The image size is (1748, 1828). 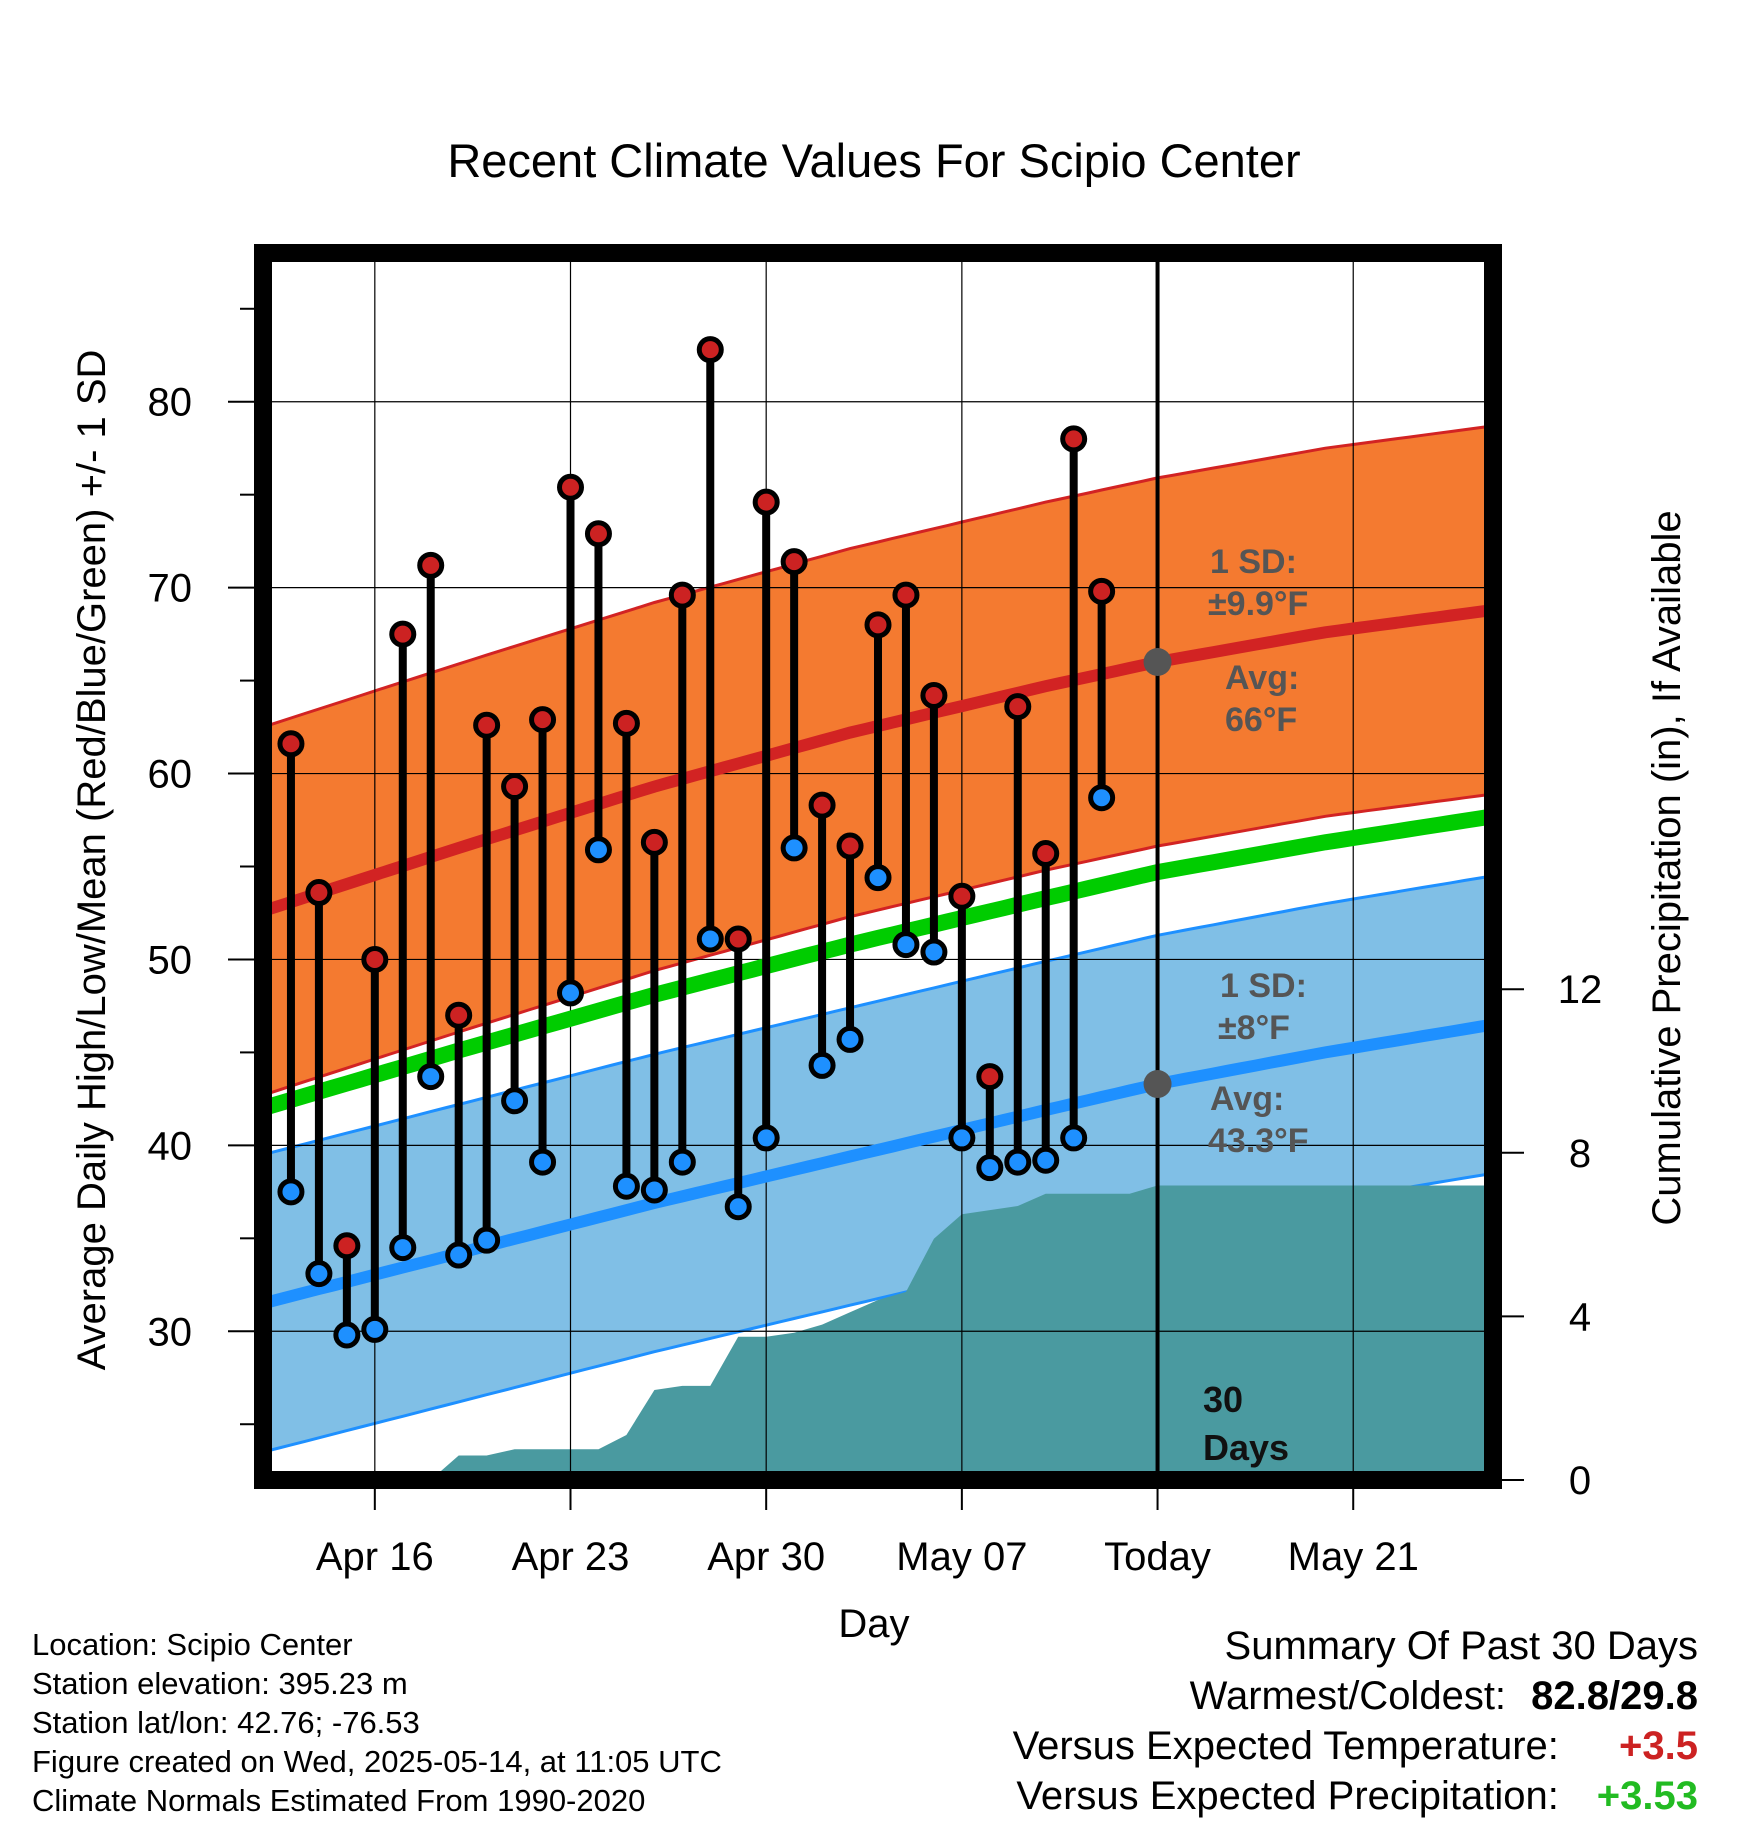 What do you see at coordinates (1614, 1696) in the screenshot?
I see `warm-cold-value: 82.8/29.8` at bounding box center [1614, 1696].